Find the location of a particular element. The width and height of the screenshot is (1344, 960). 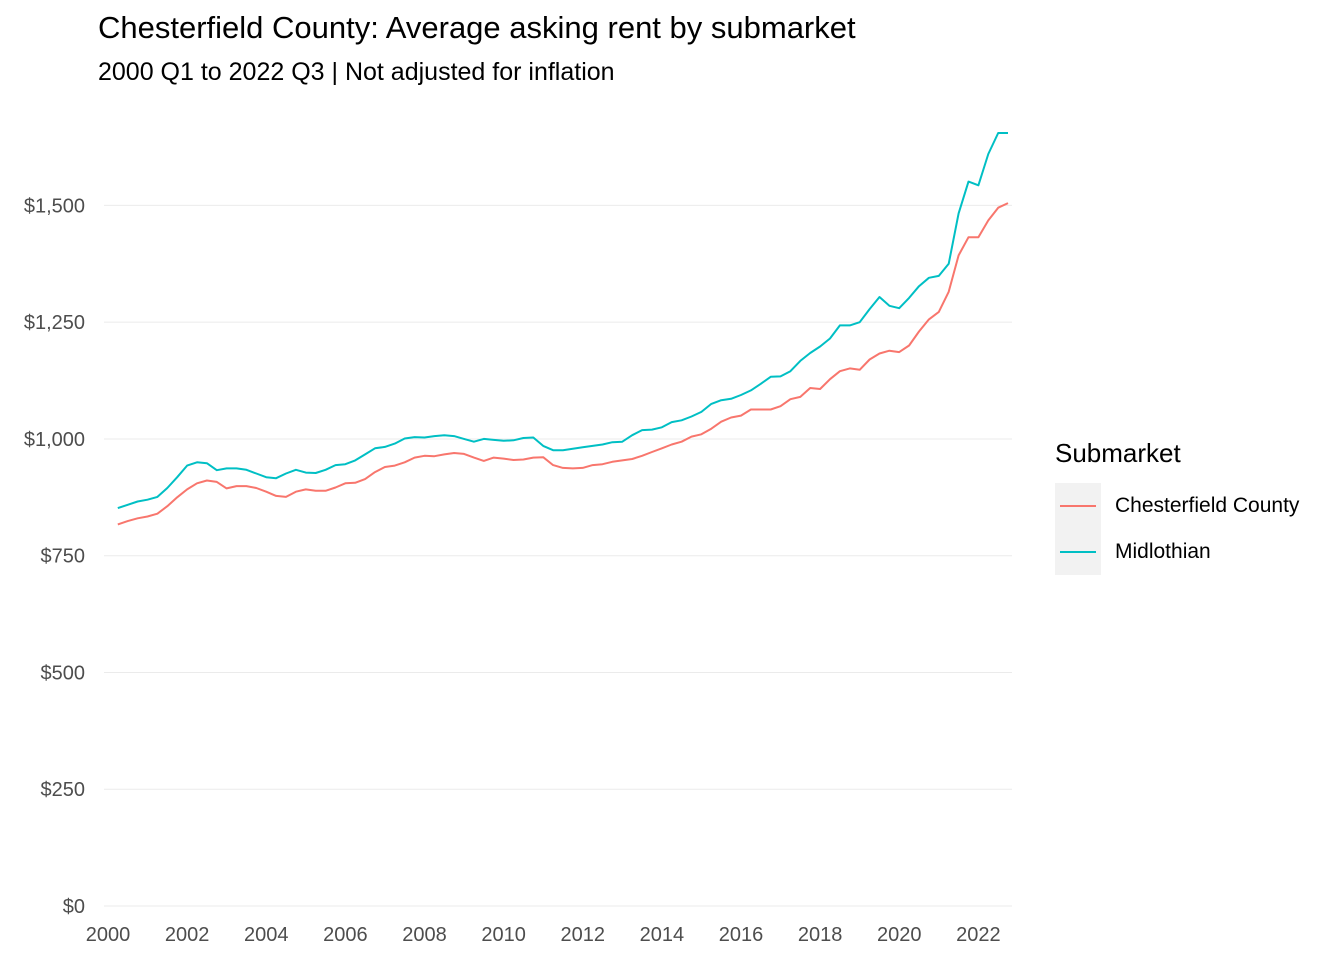

legend-labels: Chesterfield County Midlothian is located at coordinates (1207, 529).